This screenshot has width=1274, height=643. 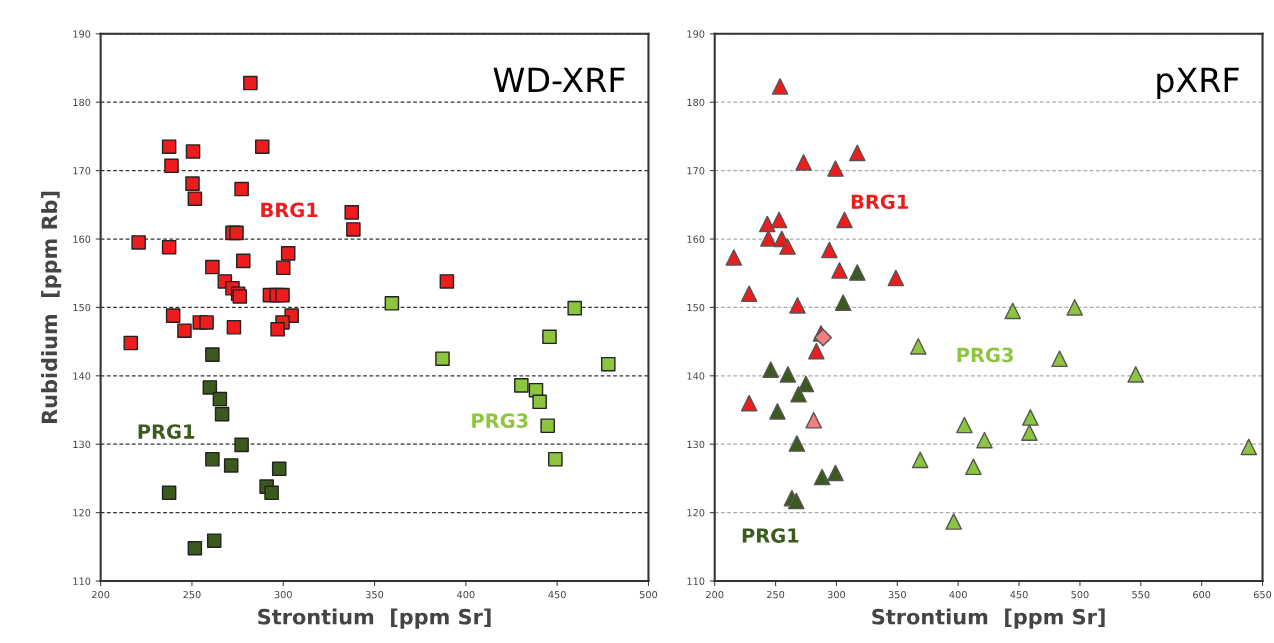 I want to click on x-tick-label: 250, so click(x=192, y=594).